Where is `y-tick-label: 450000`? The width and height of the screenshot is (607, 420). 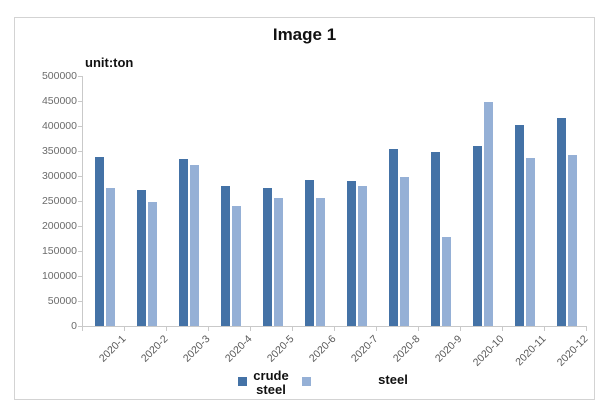
y-tick-label: 450000 is located at coordinates (59, 101).